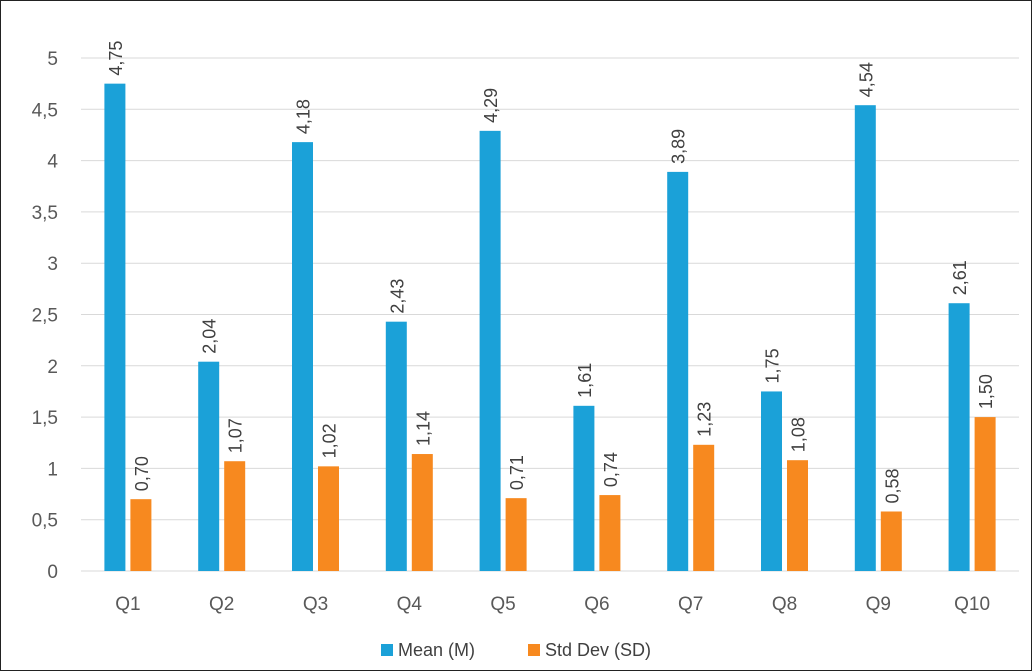 Image resolution: width=1032 pixels, height=672 pixels. What do you see at coordinates (960, 277) in the screenshot?
I see `data-label-mean: 2,61` at bounding box center [960, 277].